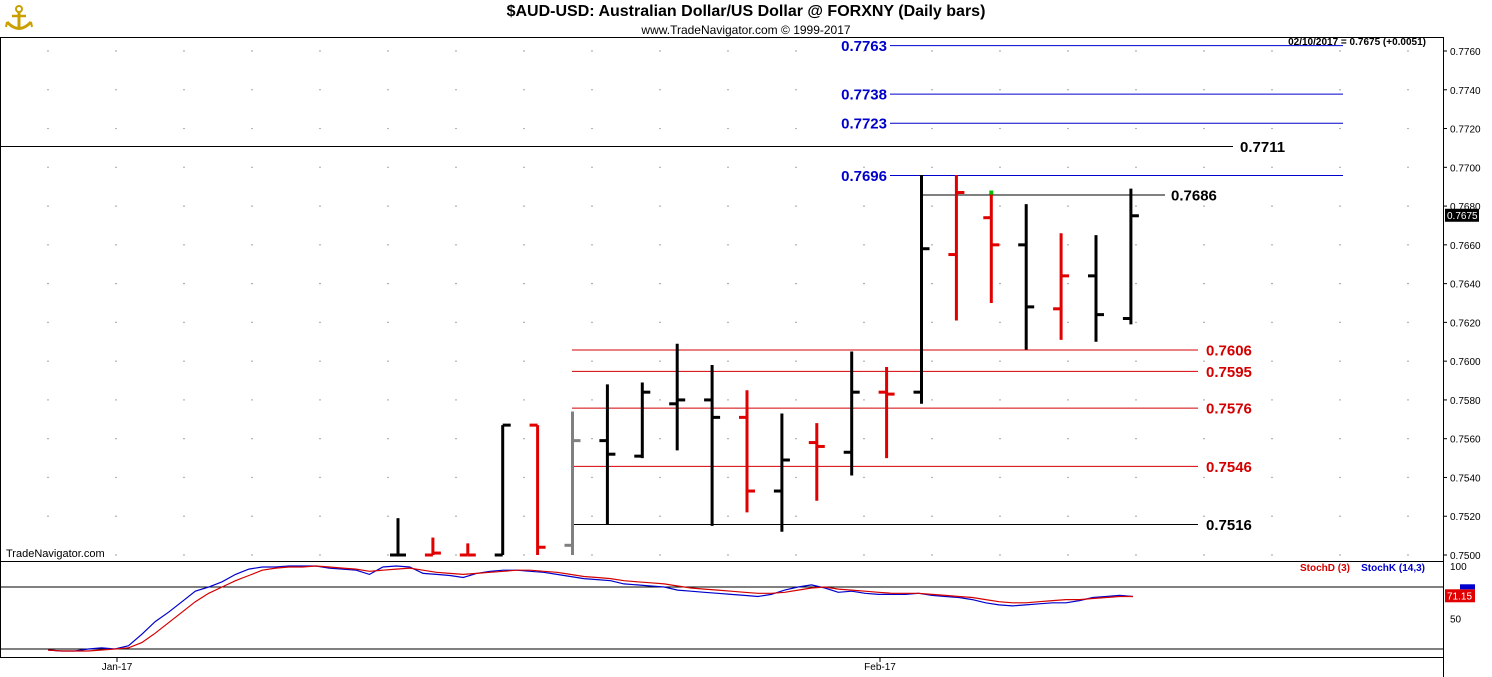  I want to click on price-tick-label: 0.7720, so click(1465, 130).